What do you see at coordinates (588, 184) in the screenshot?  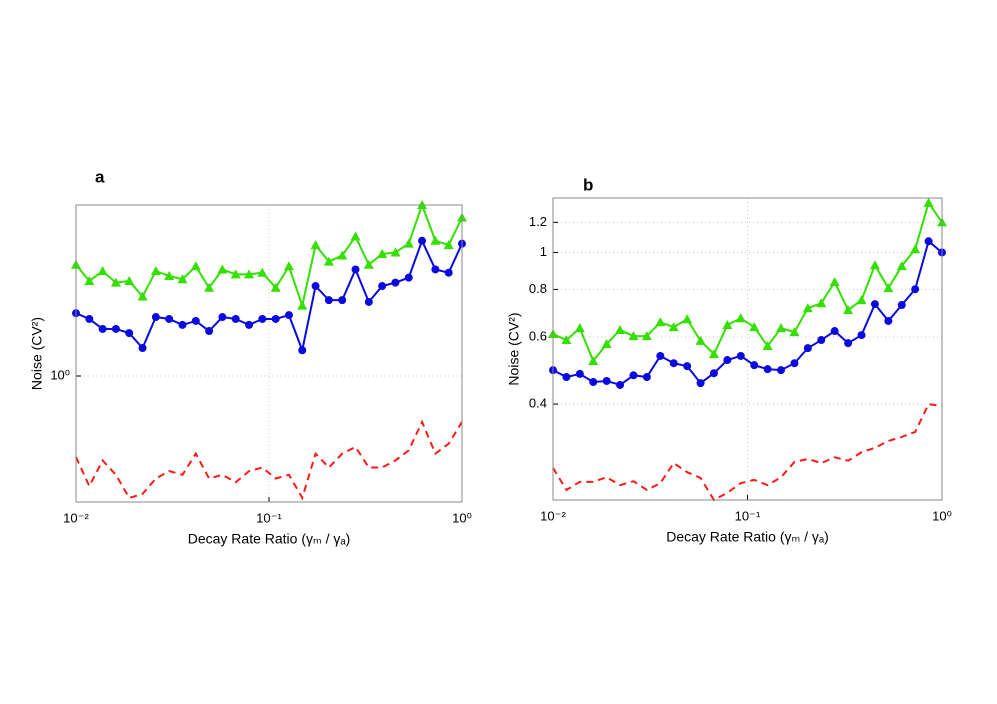 I see `panel-label: b` at bounding box center [588, 184].